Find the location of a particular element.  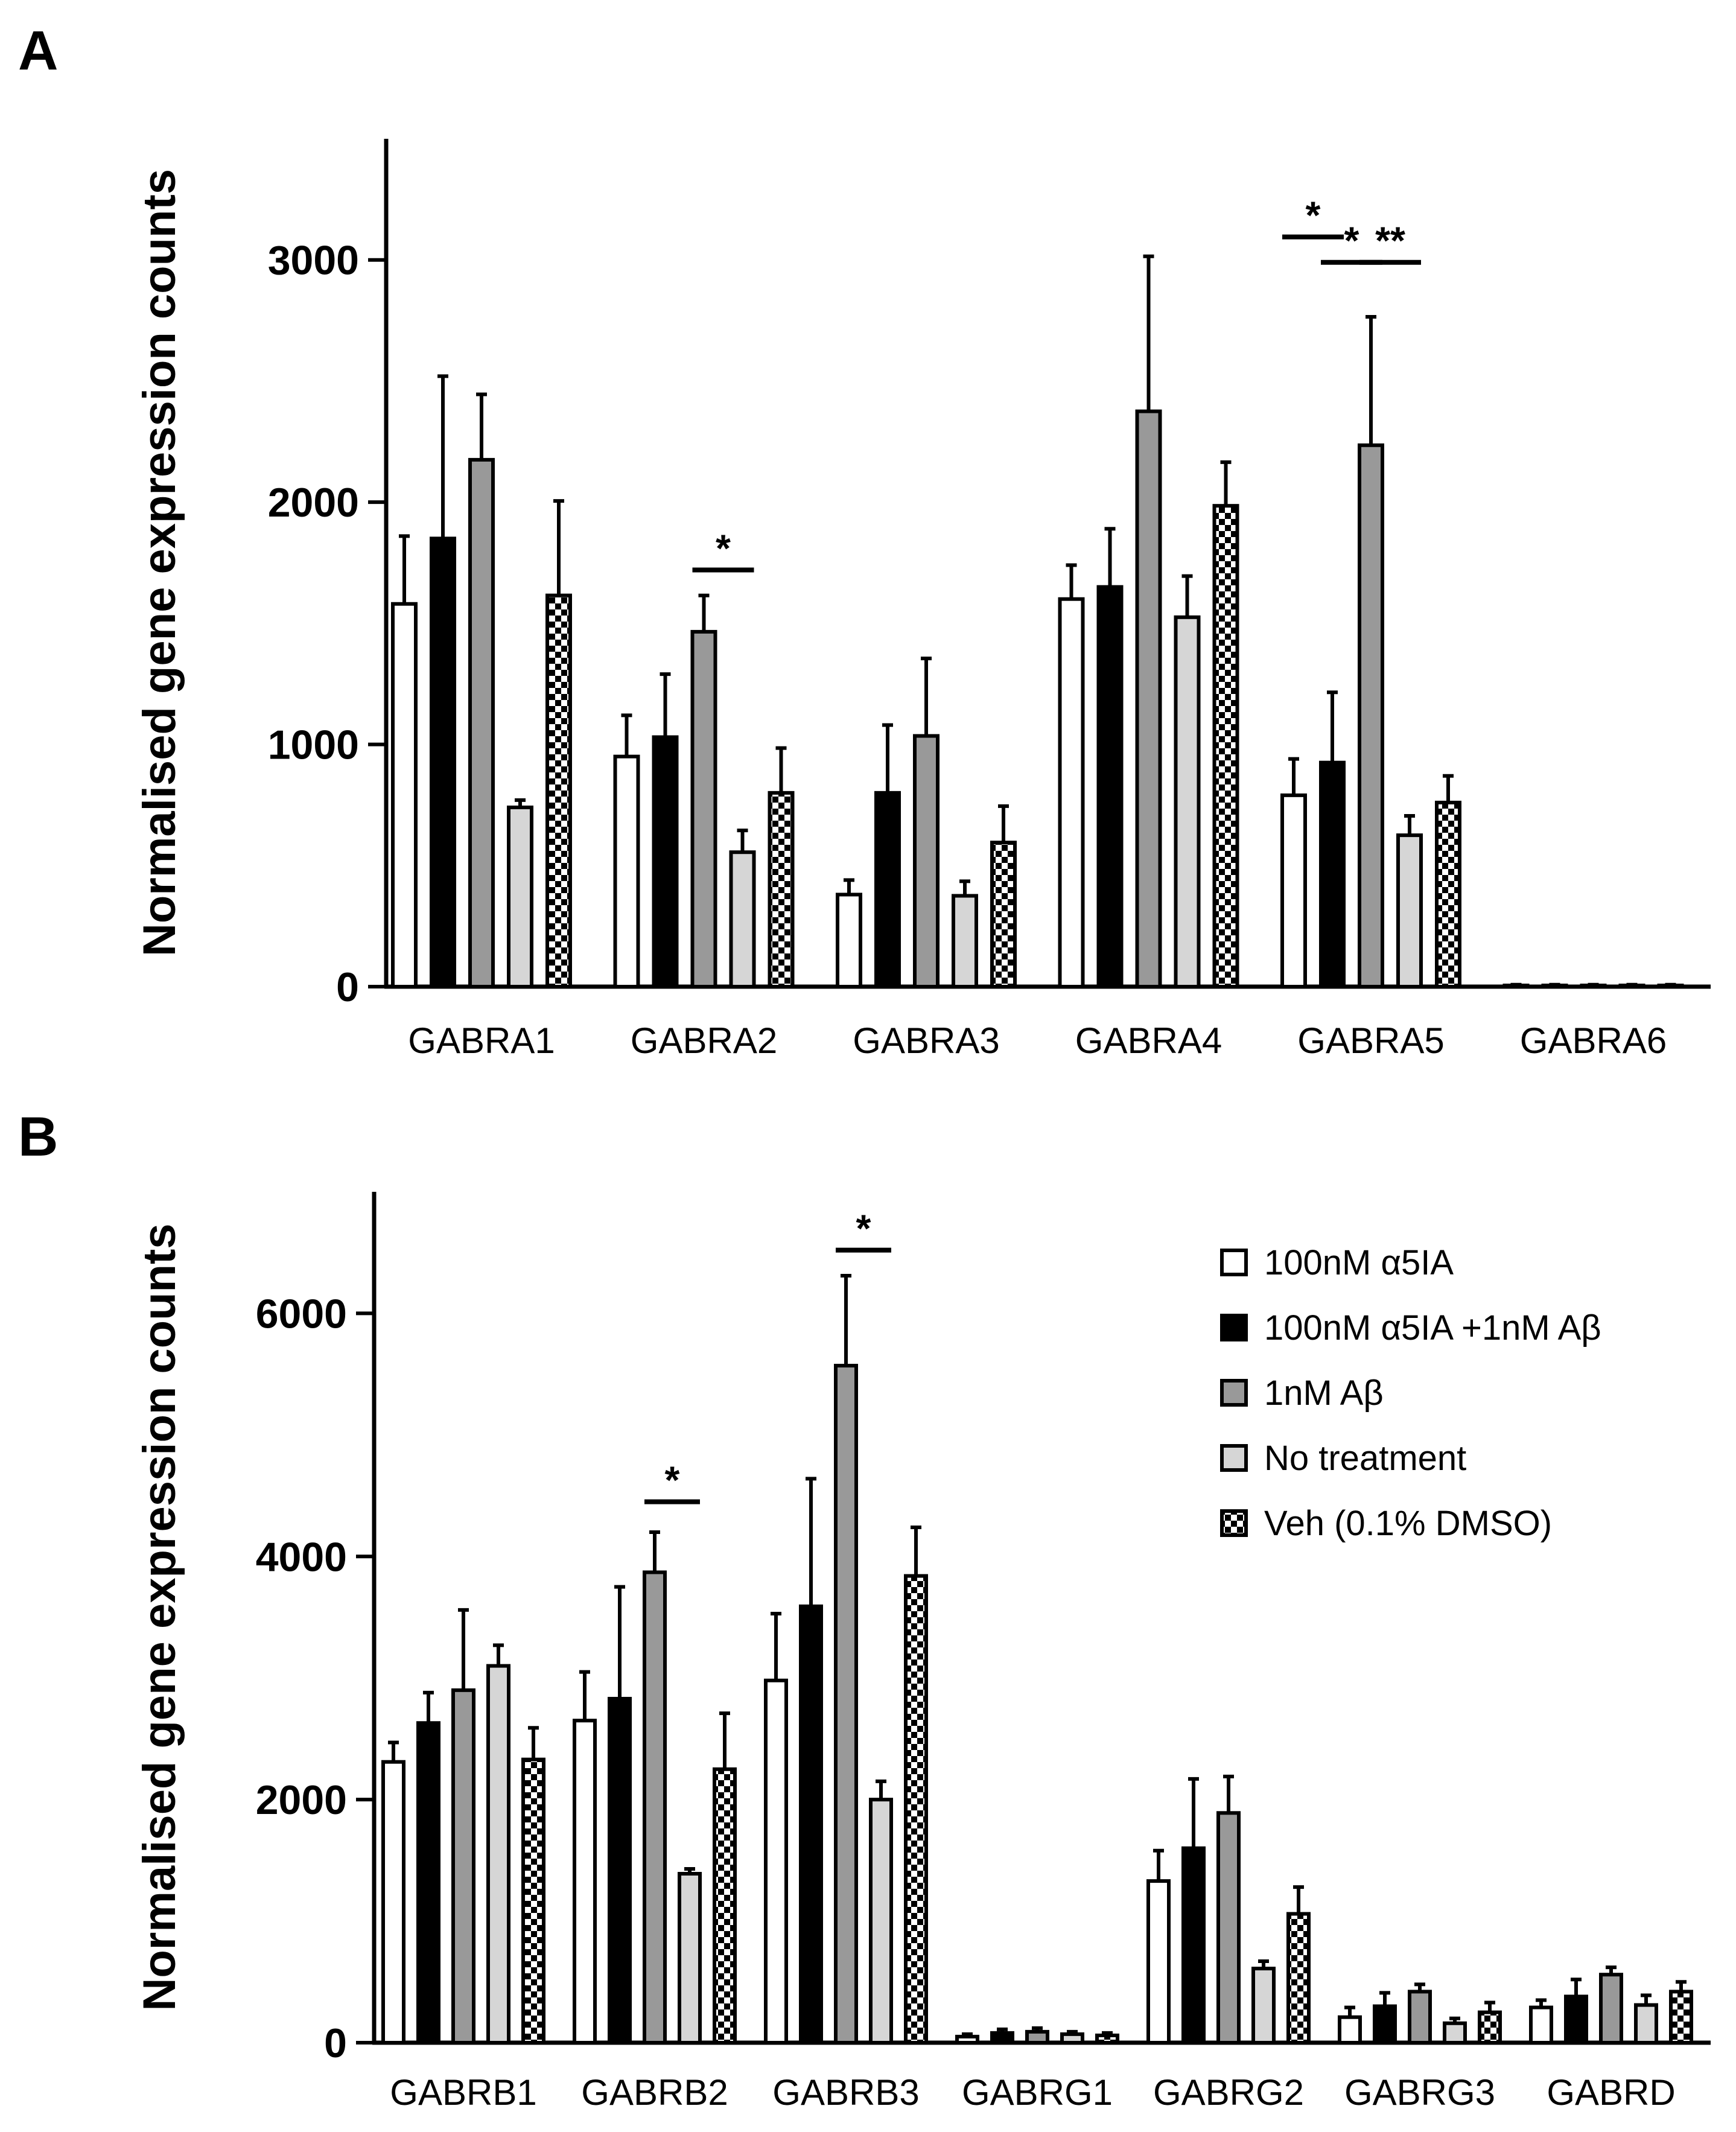

bar-gabrb3-no-treatment is located at coordinates (881, 1921).